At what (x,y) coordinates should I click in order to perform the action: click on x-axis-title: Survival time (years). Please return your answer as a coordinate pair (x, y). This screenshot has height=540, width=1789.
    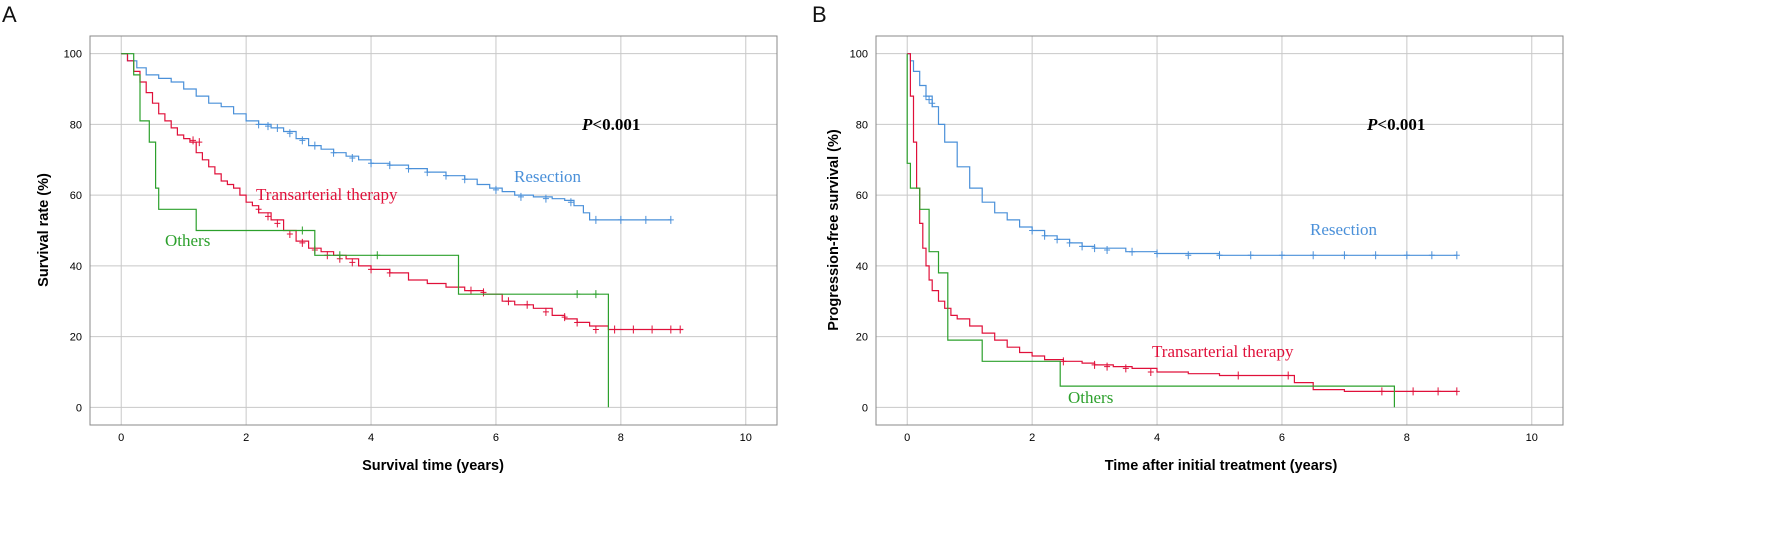
    Looking at the image, I should click on (433, 466).